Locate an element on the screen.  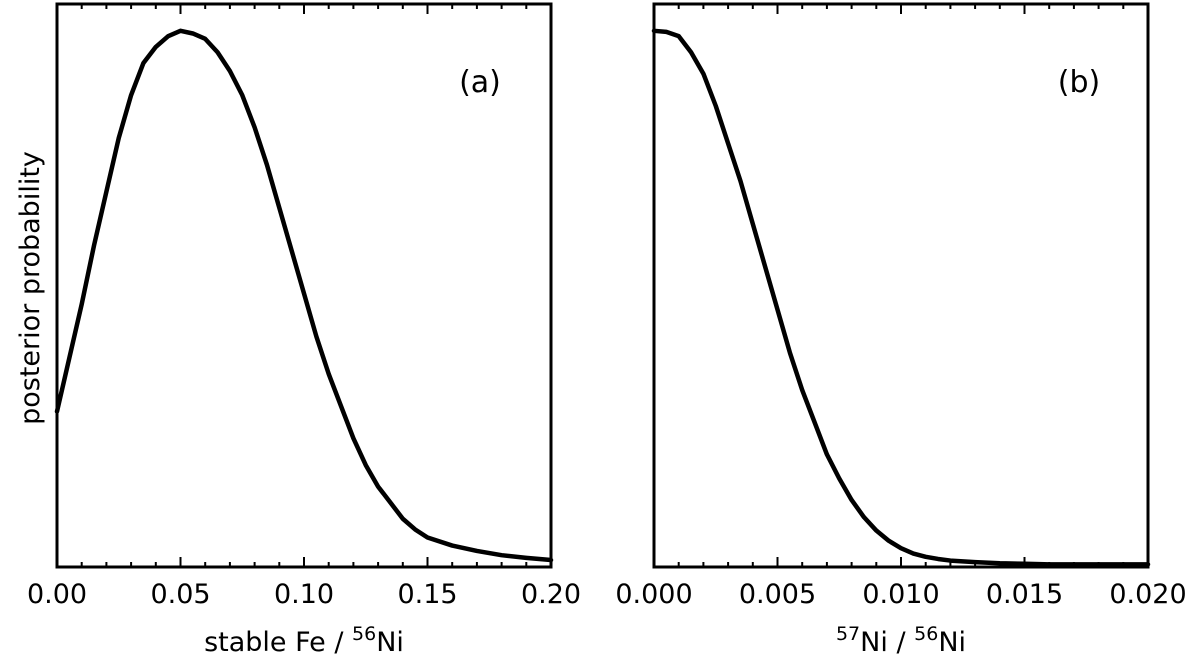
panel-b-x-tick-label: 0.005 is located at coordinates (777, 594).